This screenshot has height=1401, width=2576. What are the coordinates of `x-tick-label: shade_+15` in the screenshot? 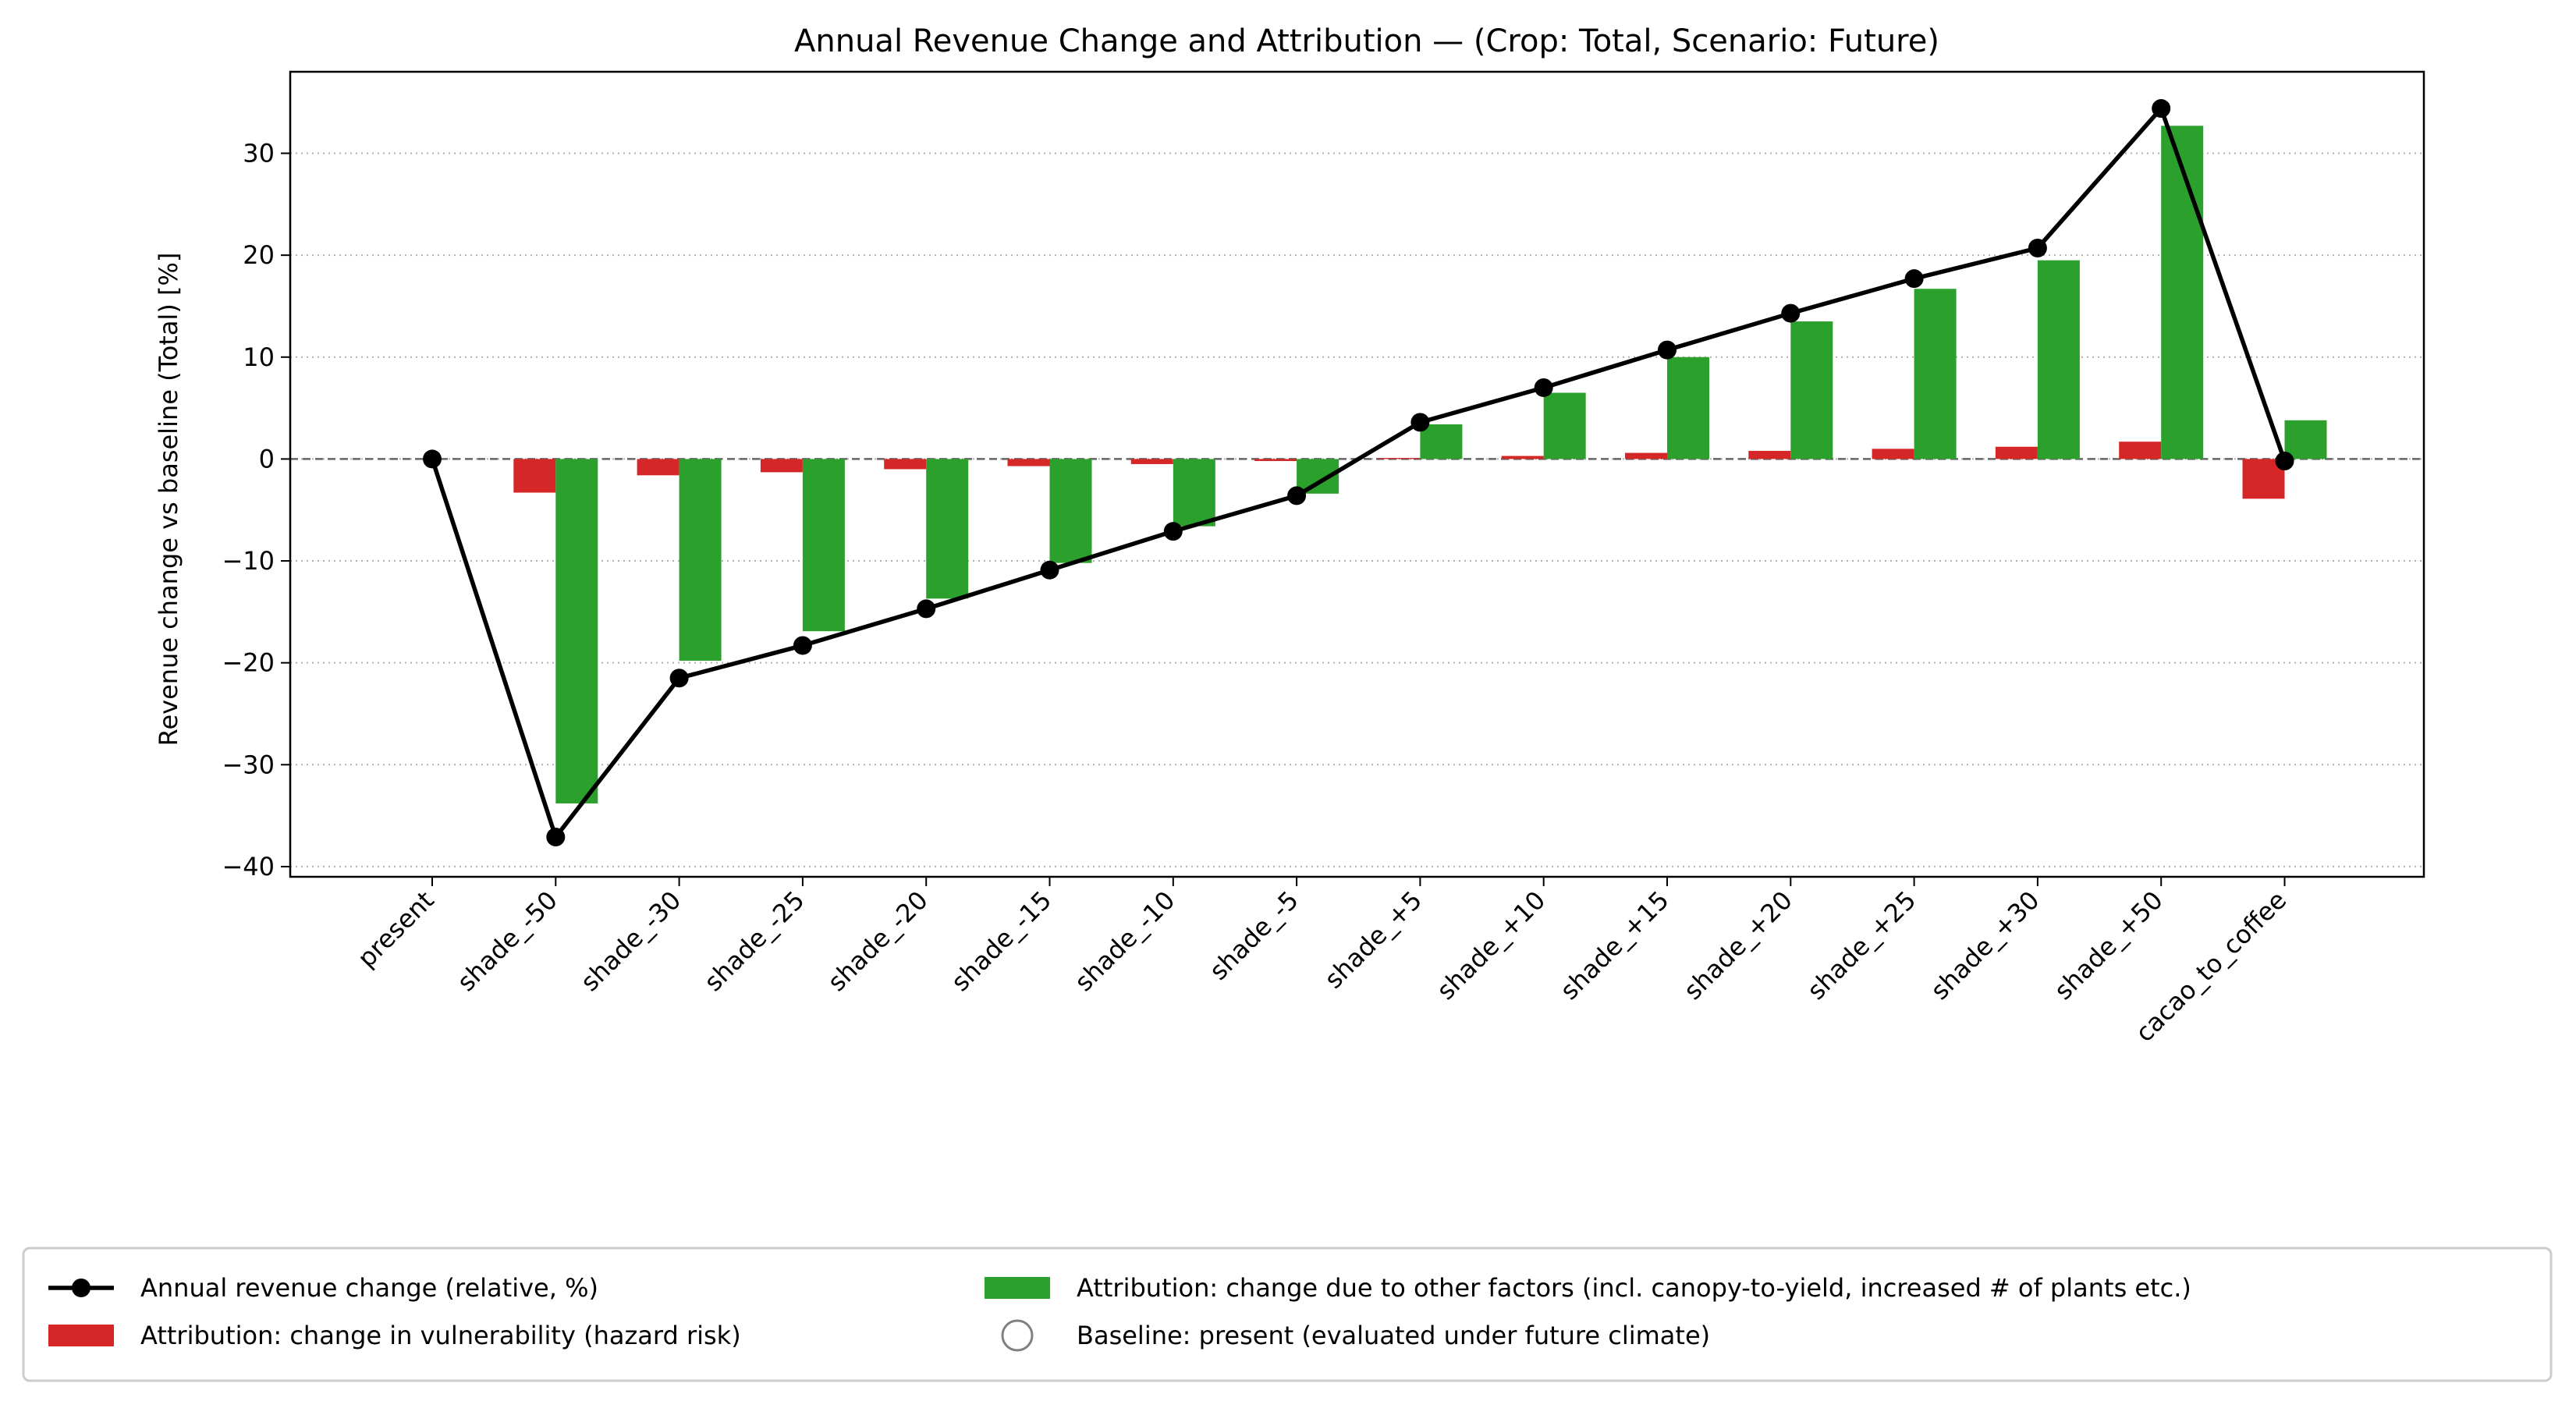 It's located at (1614, 946).